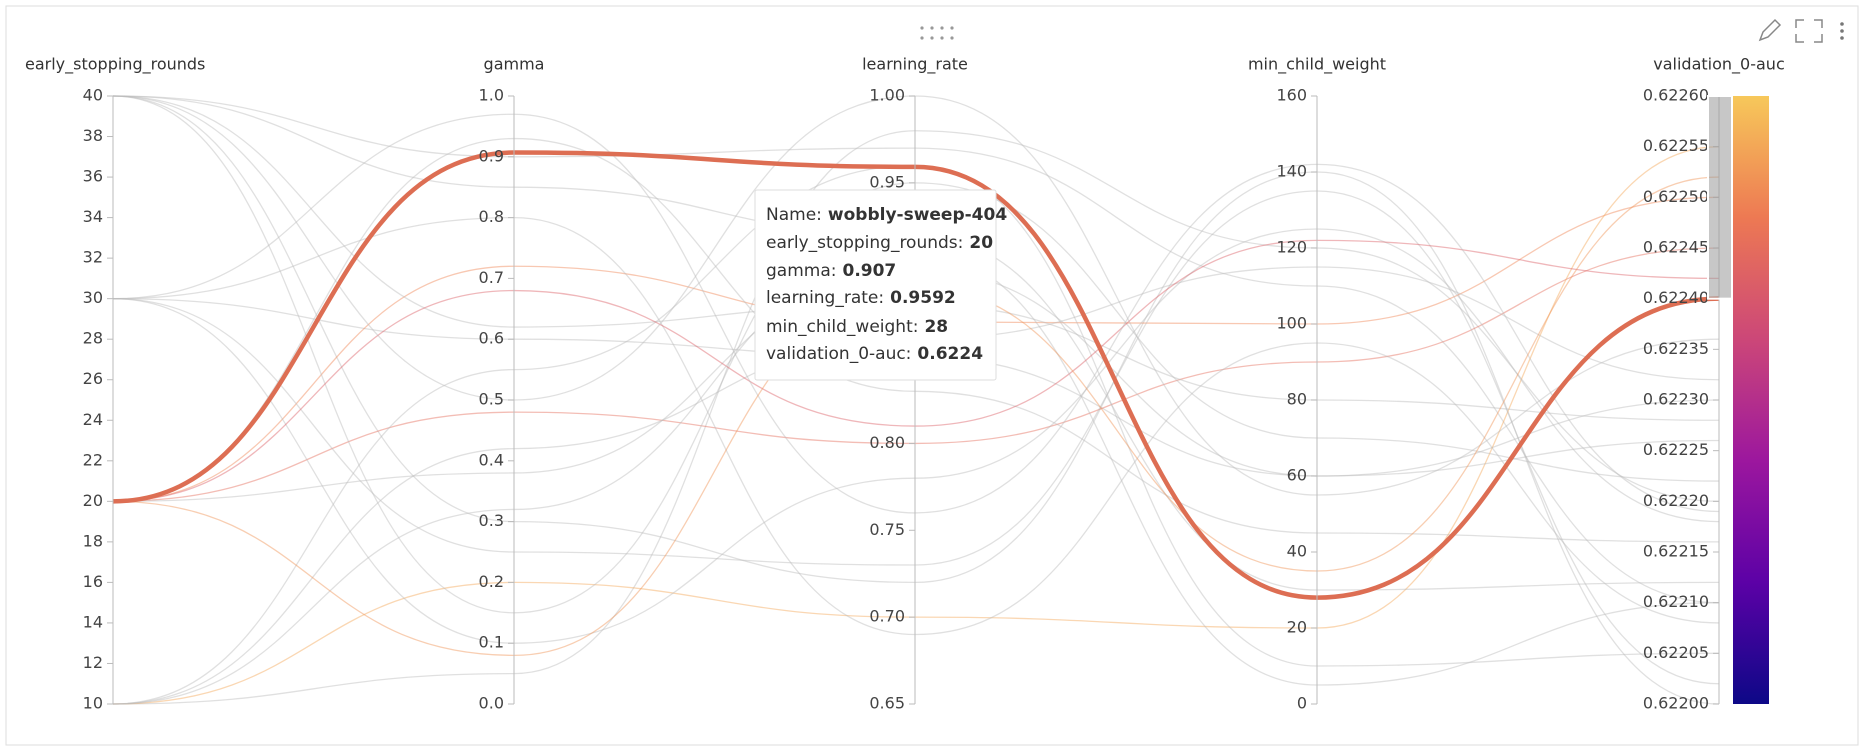  I want to click on tick-label: 0.6, so click(491, 338).